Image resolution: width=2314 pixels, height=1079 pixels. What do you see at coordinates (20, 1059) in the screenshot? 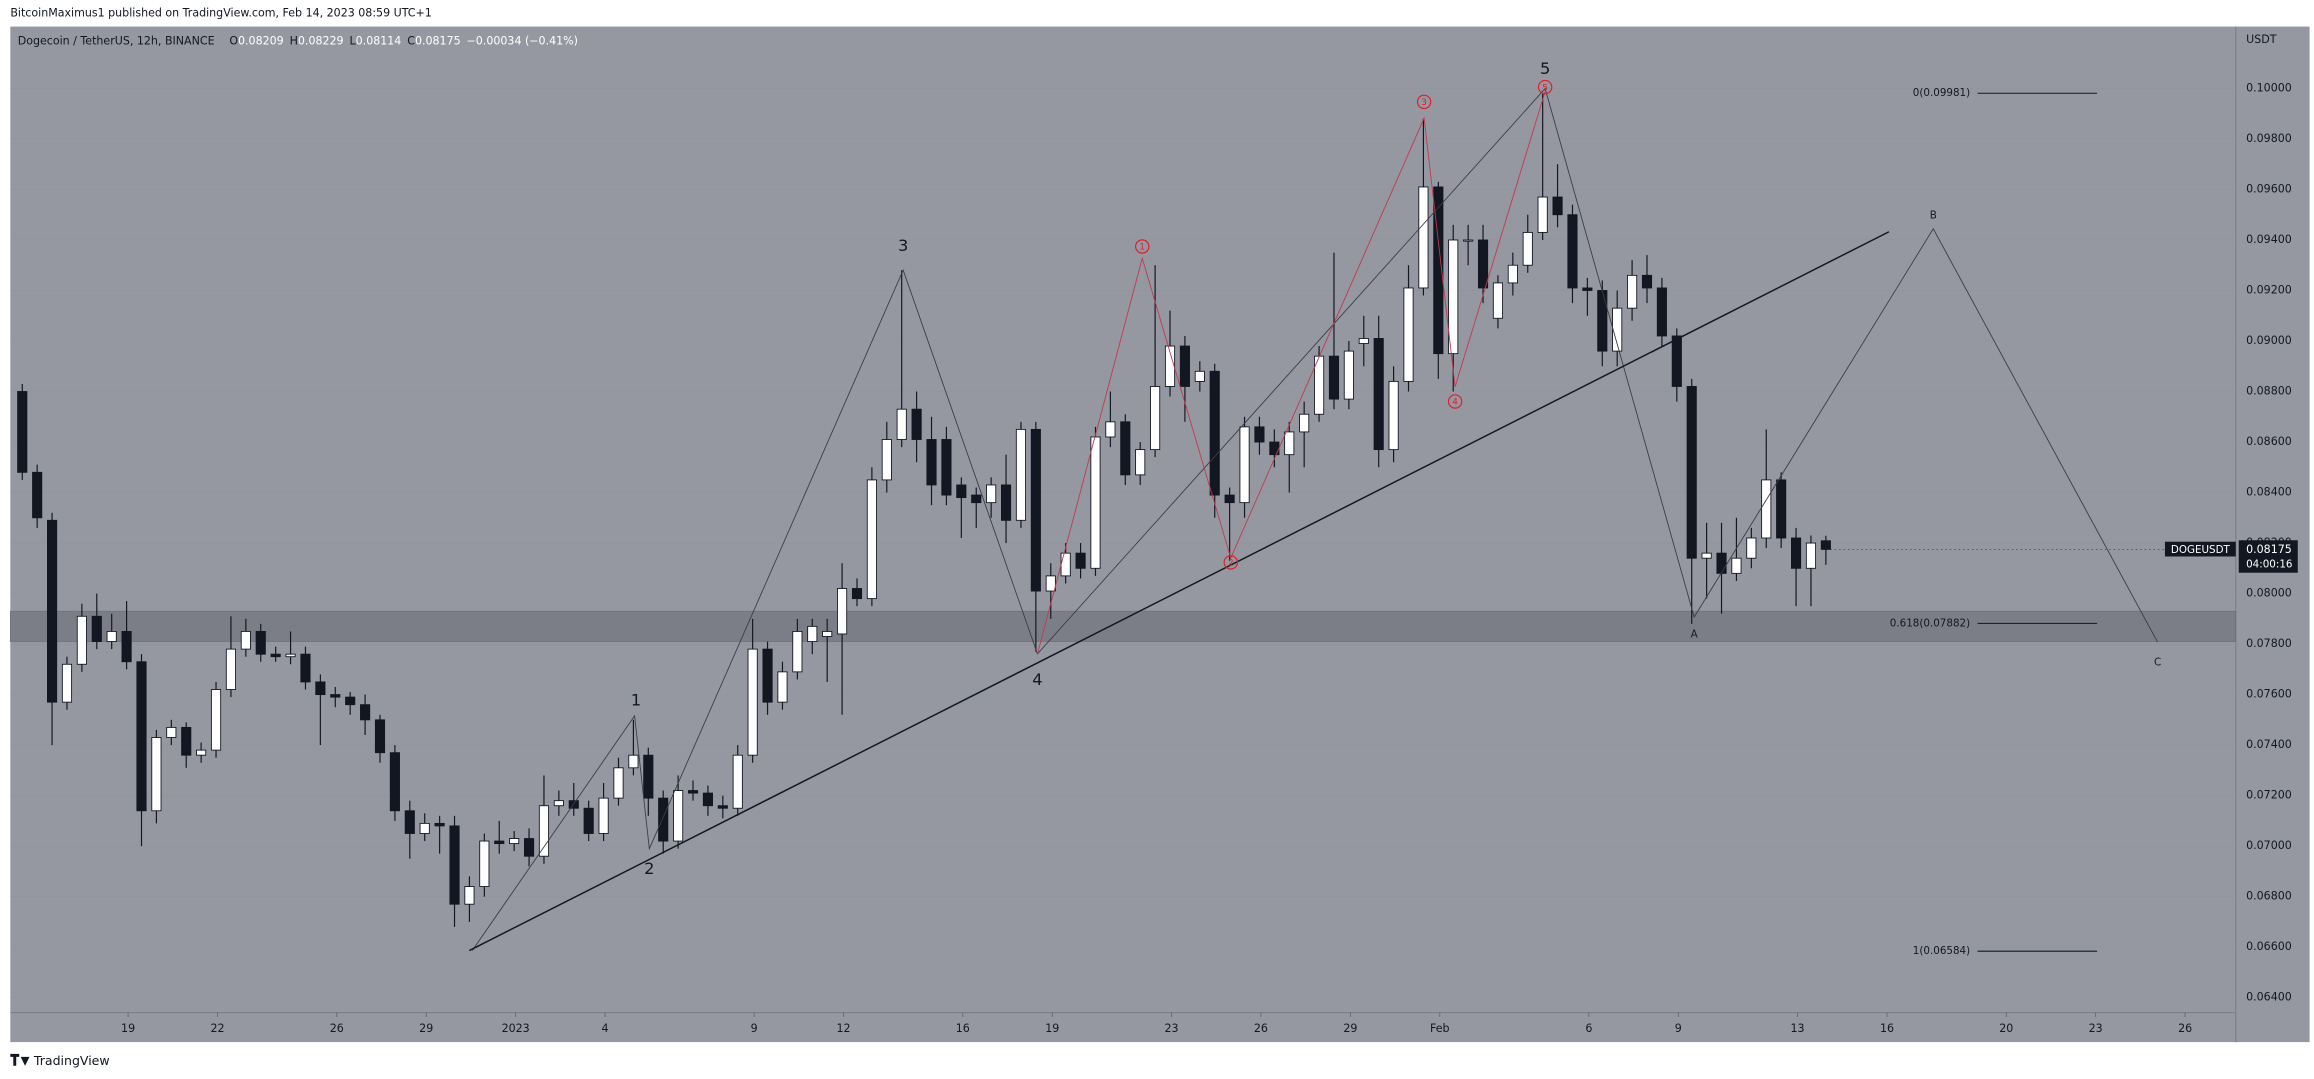
I see `logo` at bounding box center [20, 1059].